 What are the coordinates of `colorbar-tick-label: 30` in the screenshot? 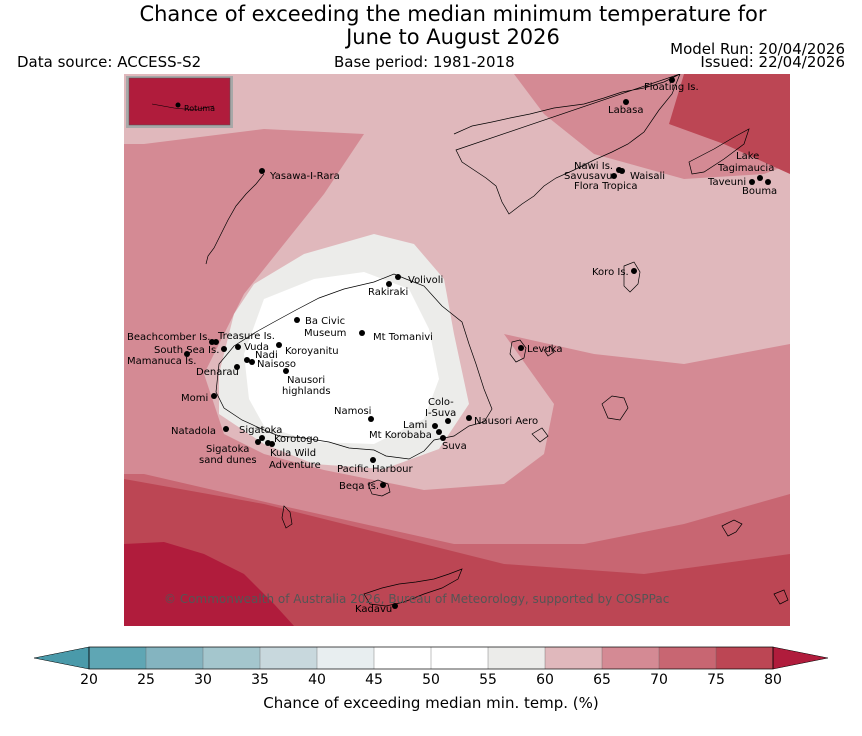 It's located at (203, 680).